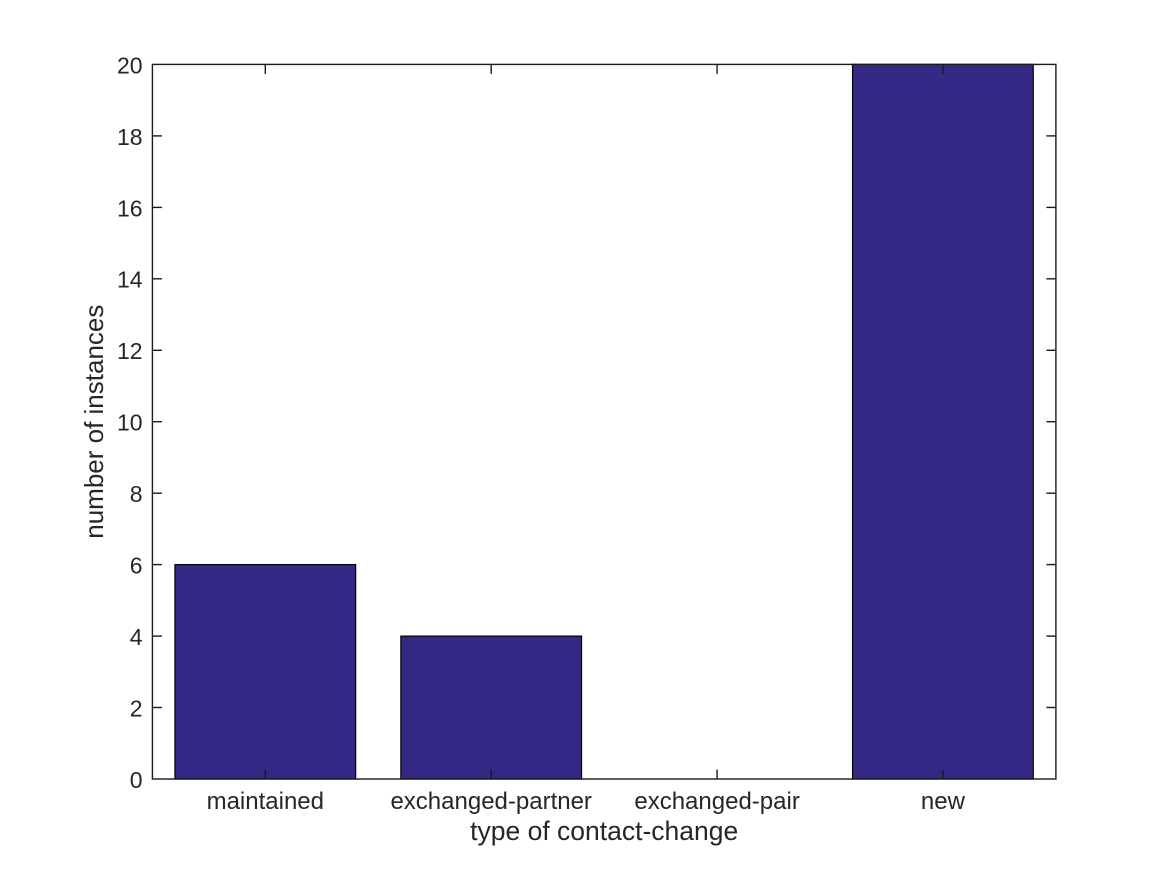 This screenshot has height=875, width=1167. Describe the element at coordinates (265, 801) in the screenshot. I see `svg-text: maintained` at that location.